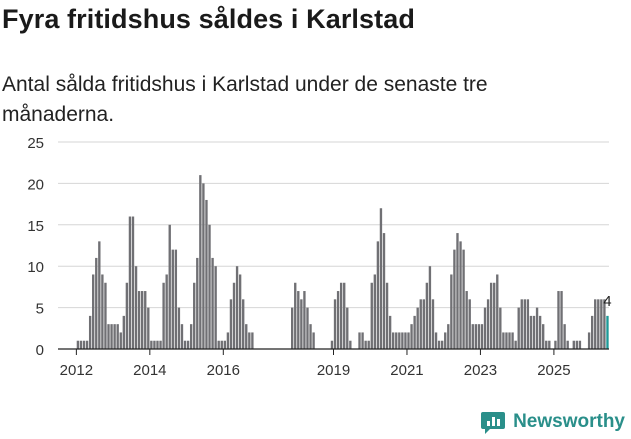 This screenshot has width=631, height=439. Describe the element at coordinates (35, 267) in the screenshot. I see `y-tick-label: 10` at that location.